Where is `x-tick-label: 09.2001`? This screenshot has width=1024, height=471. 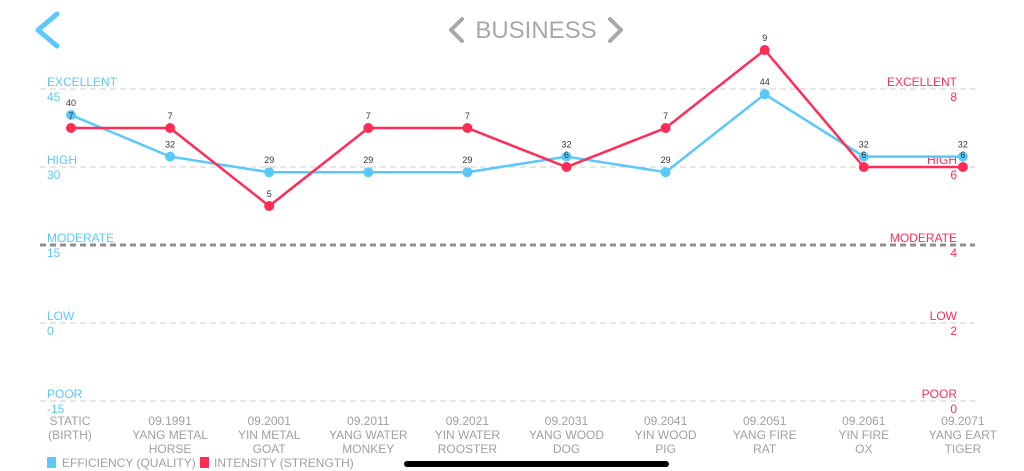 x-tick-label: 09.2001 is located at coordinates (270, 421).